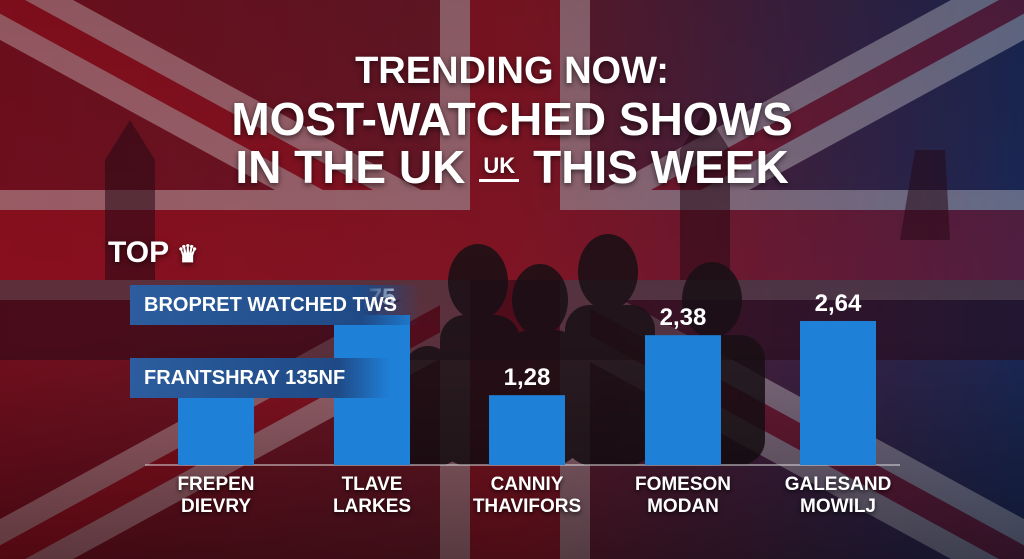  Describe the element at coordinates (838, 303) in the screenshot. I see `value-label: 2,64` at that location.